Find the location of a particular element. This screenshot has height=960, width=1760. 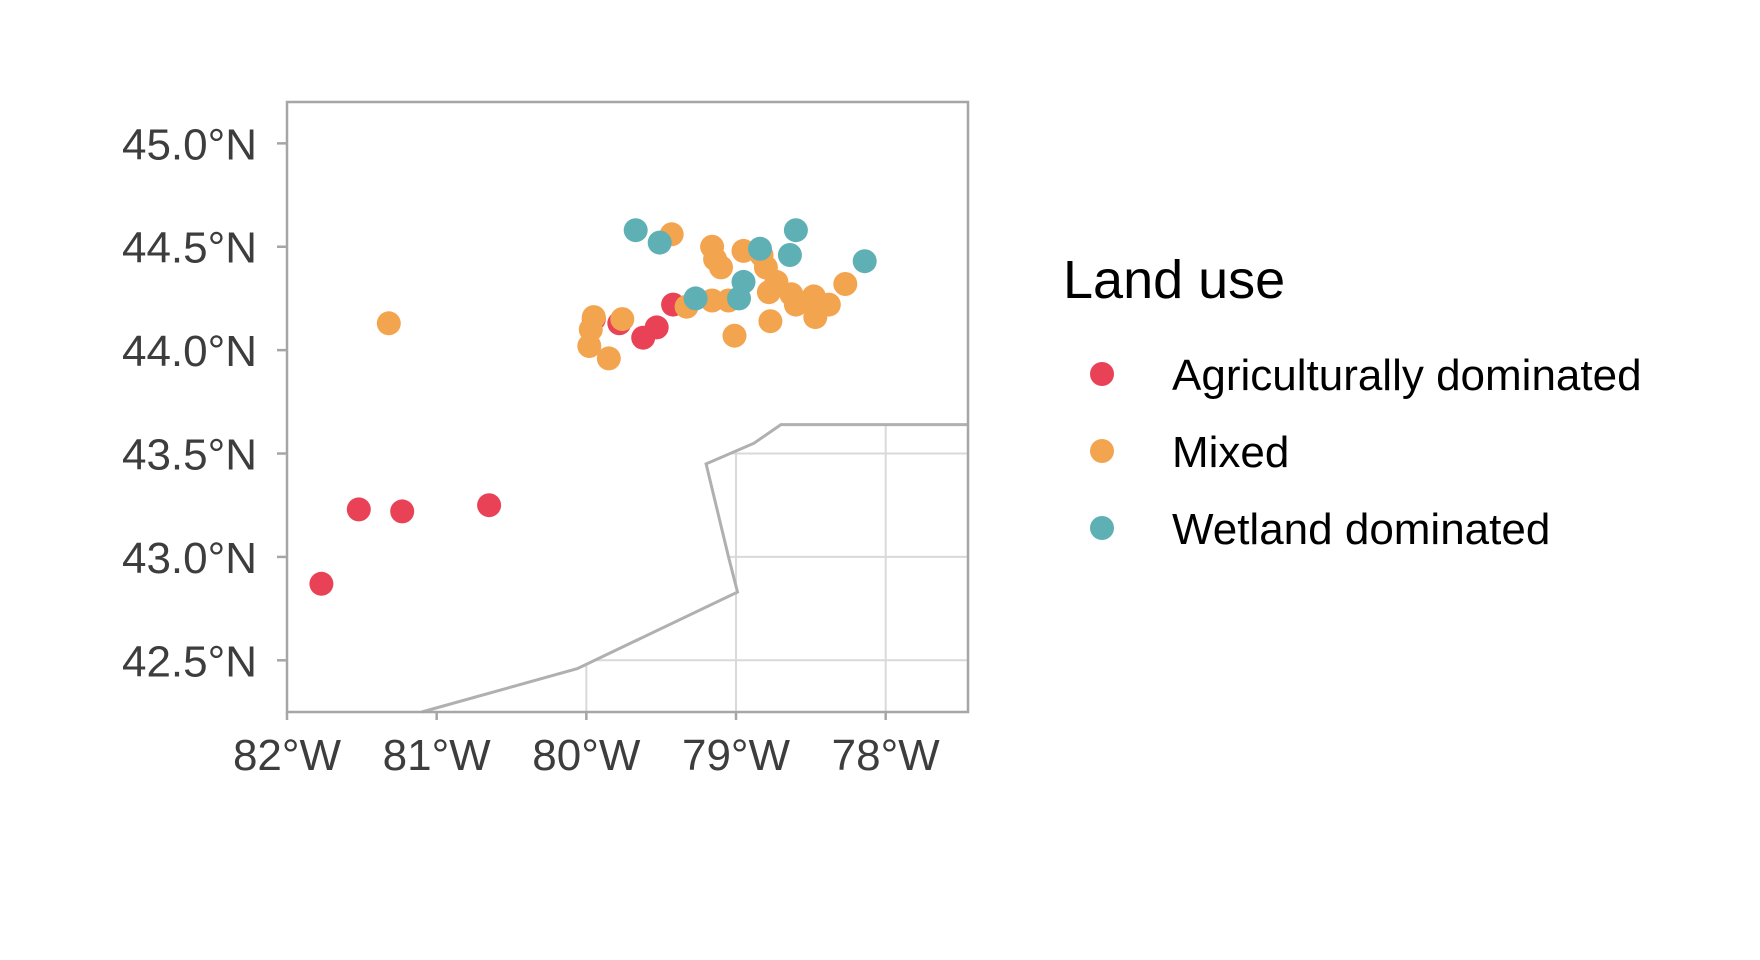

y-tick-label: 43.0°N is located at coordinates (189, 558).